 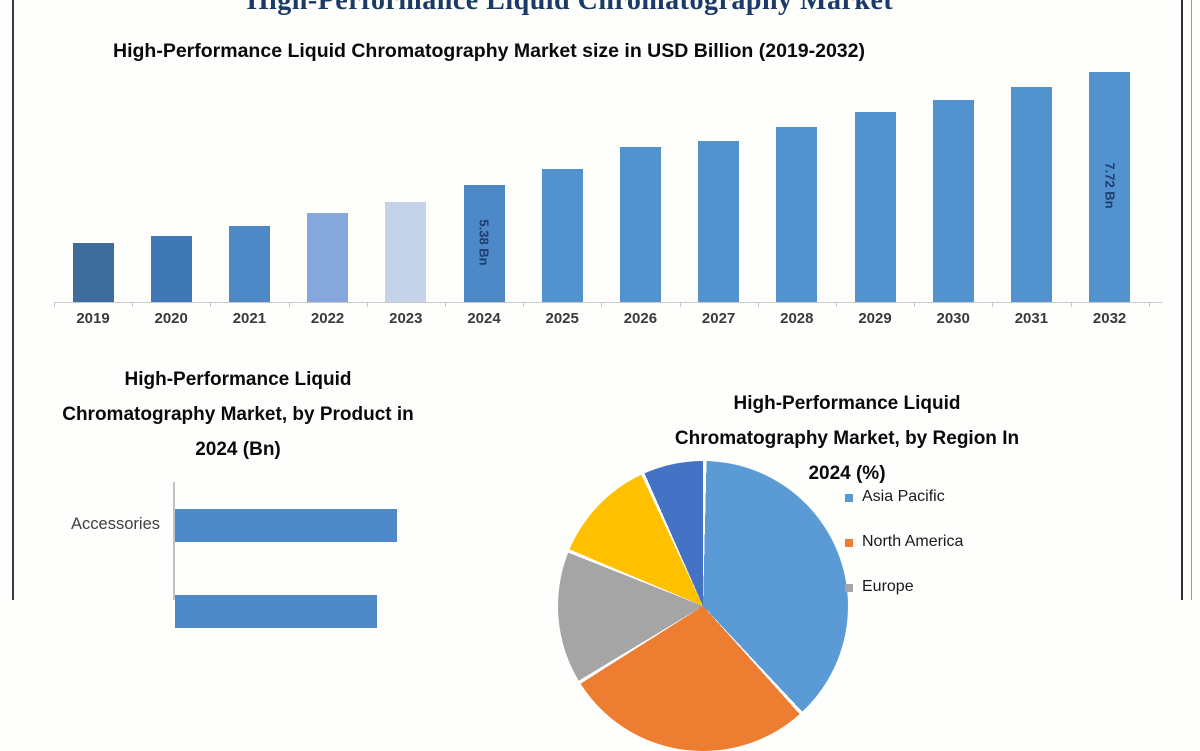 What do you see at coordinates (719, 221) in the screenshot?
I see `bar-2027` at bounding box center [719, 221].